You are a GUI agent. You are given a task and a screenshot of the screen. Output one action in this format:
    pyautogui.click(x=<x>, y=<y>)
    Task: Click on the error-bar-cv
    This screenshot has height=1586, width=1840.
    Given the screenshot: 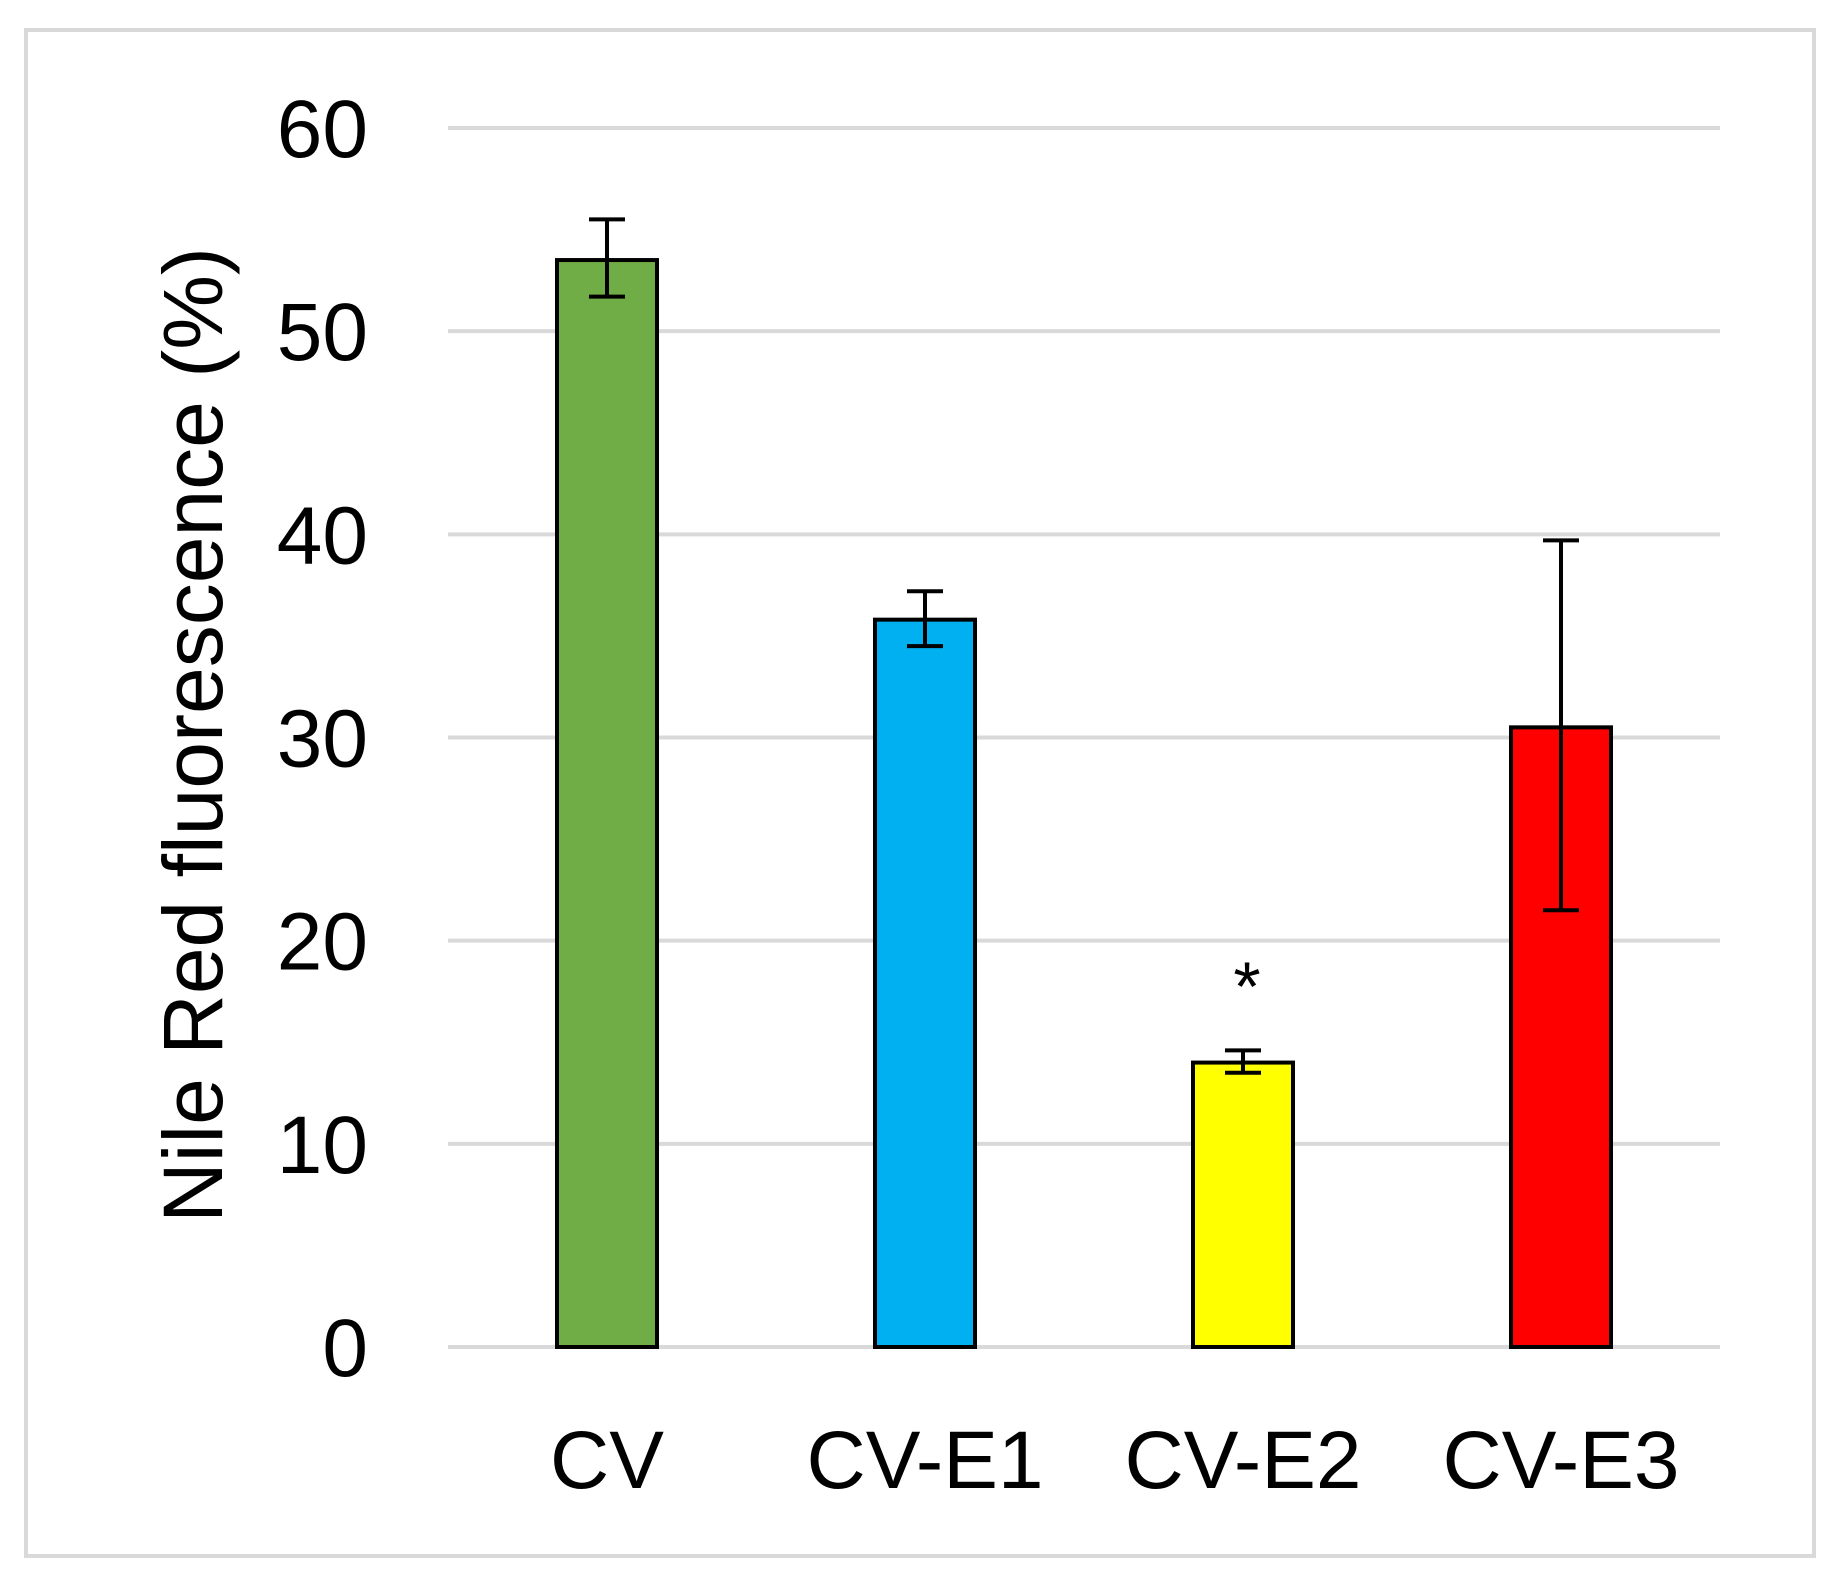 What is the action you would take?
    pyautogui.click(x=607, y=258)
    